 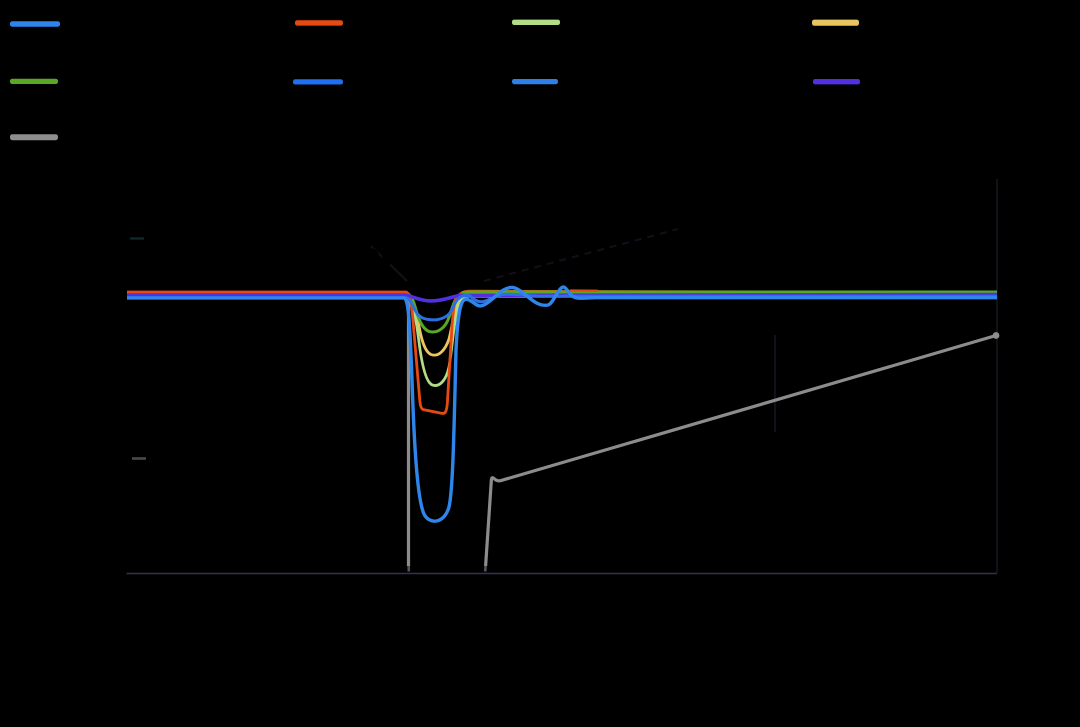 I want to click on svg-text: Windyhill, so click(x=932, y=82).